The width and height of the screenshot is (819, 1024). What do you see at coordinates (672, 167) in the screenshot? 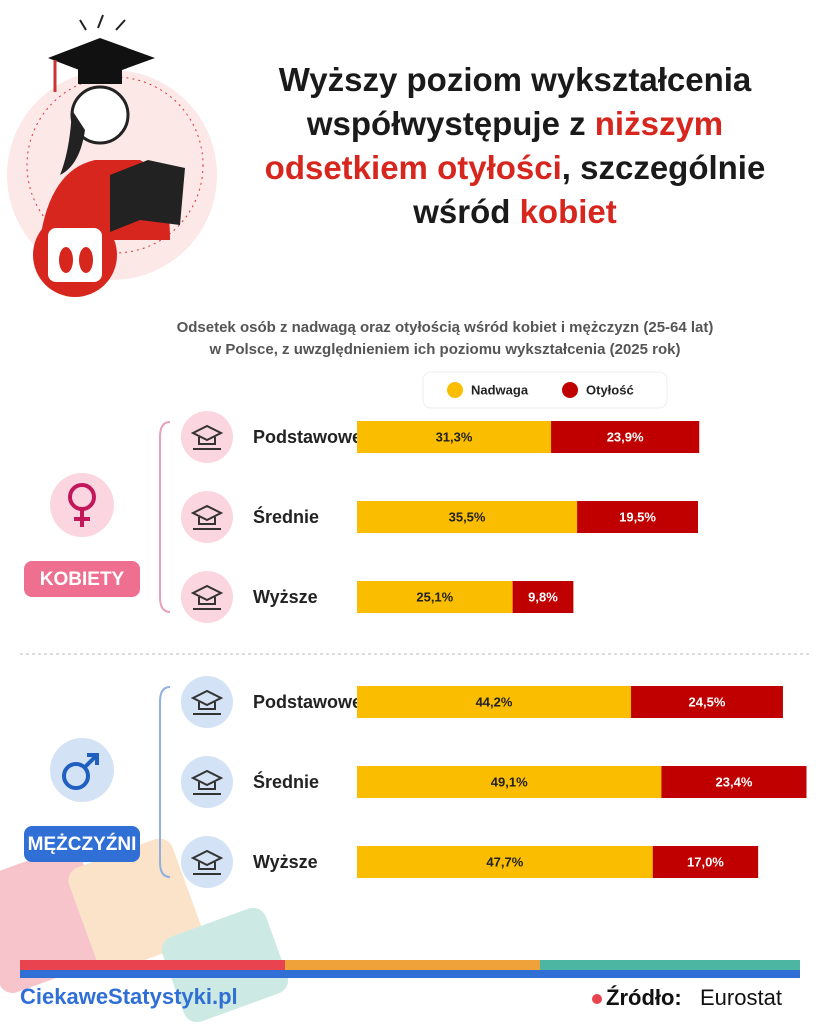
I see `headline-word: szczególnie` at bounding box center [672, 167].